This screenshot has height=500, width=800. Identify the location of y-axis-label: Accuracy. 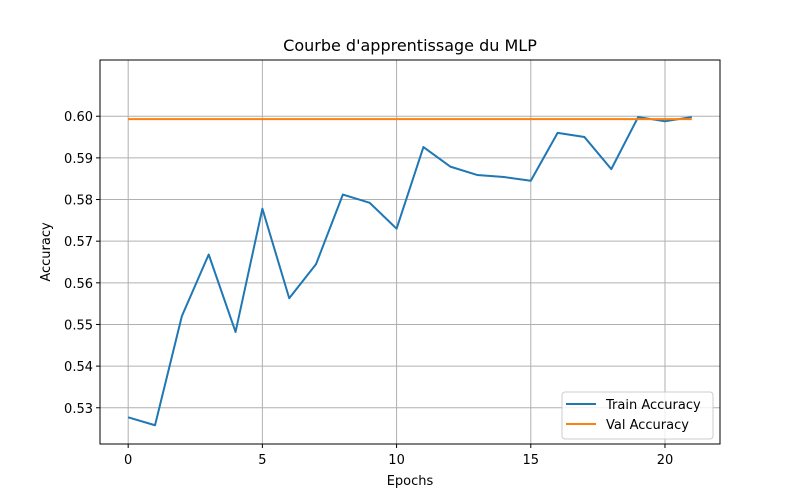
(46, 252).